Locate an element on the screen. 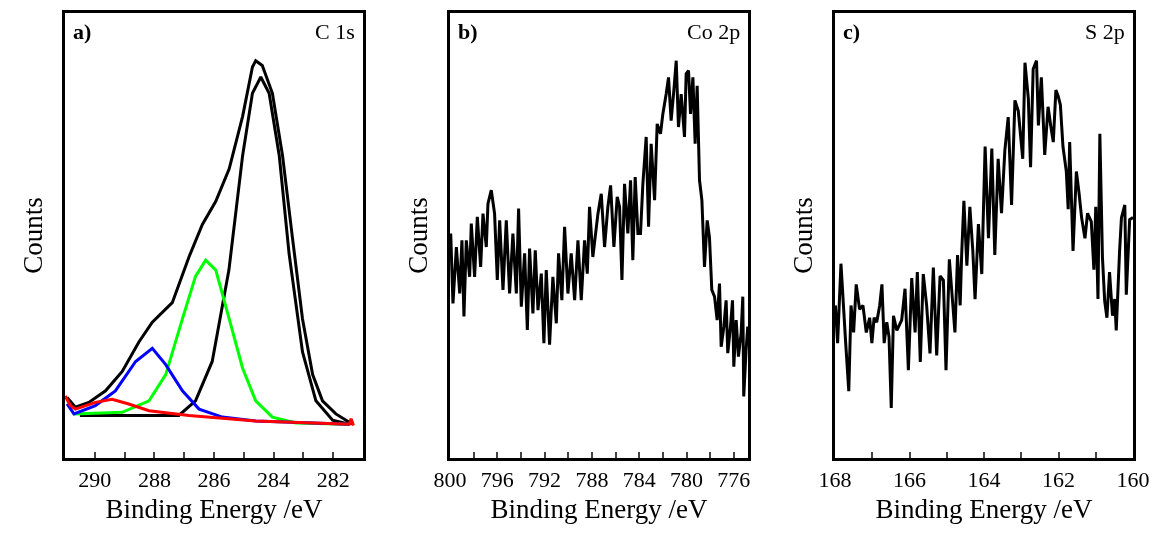 This screenshot has height=535, width=1155. text: b) is located at coordinates (468, 31).